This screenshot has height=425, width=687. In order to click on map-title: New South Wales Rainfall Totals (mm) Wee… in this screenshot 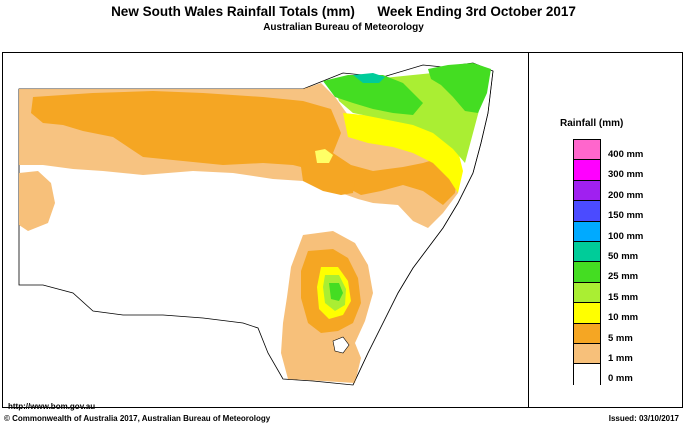, I will do `click(343, 11)`.